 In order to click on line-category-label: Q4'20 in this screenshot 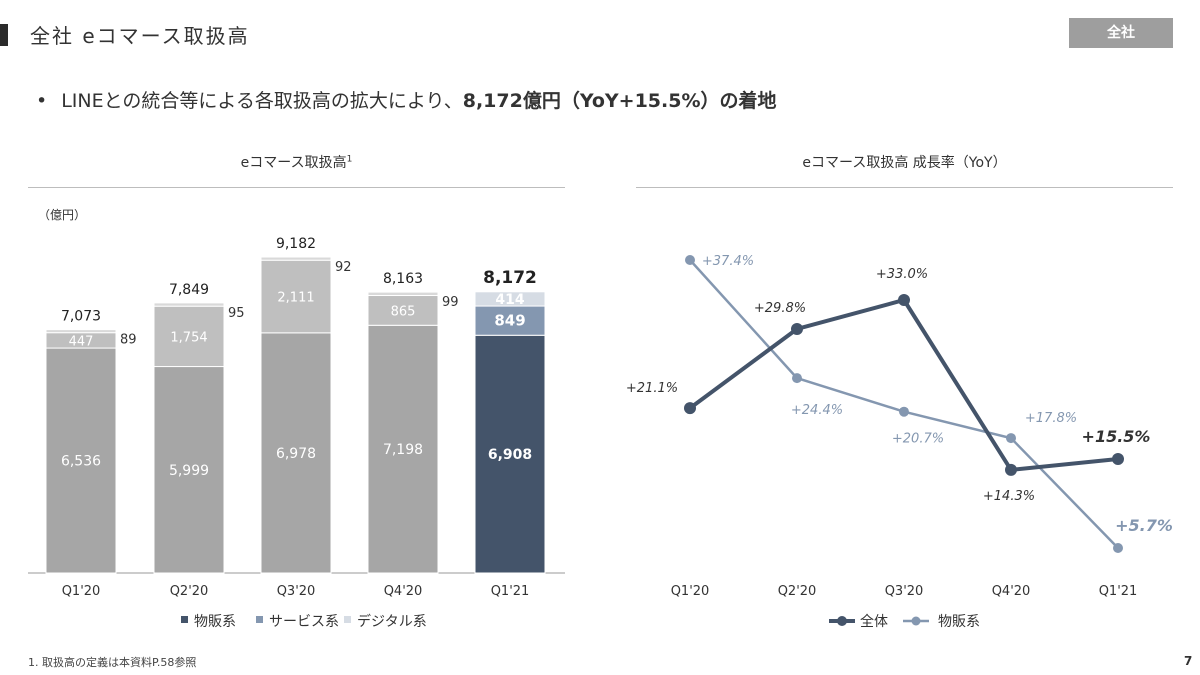, I will do `click(1011, 591)`.